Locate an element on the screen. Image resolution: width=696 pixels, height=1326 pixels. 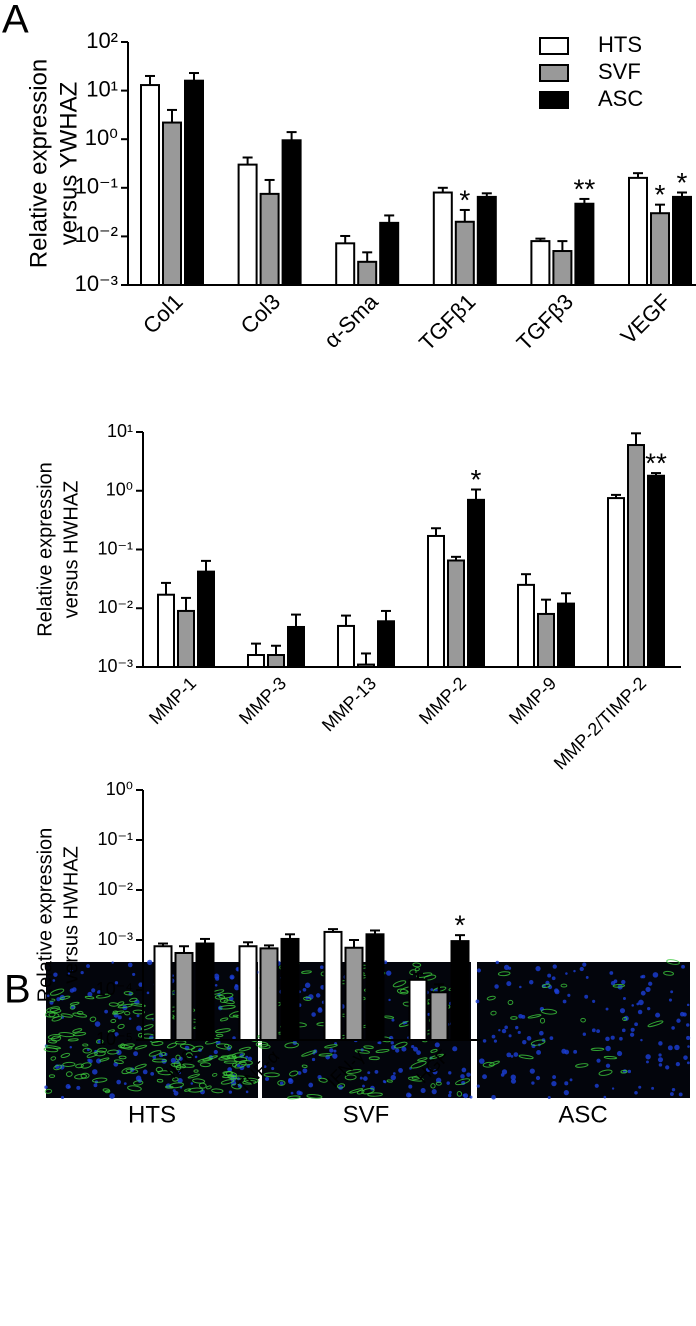
legend-swatch is located at coordinates (554, 73).